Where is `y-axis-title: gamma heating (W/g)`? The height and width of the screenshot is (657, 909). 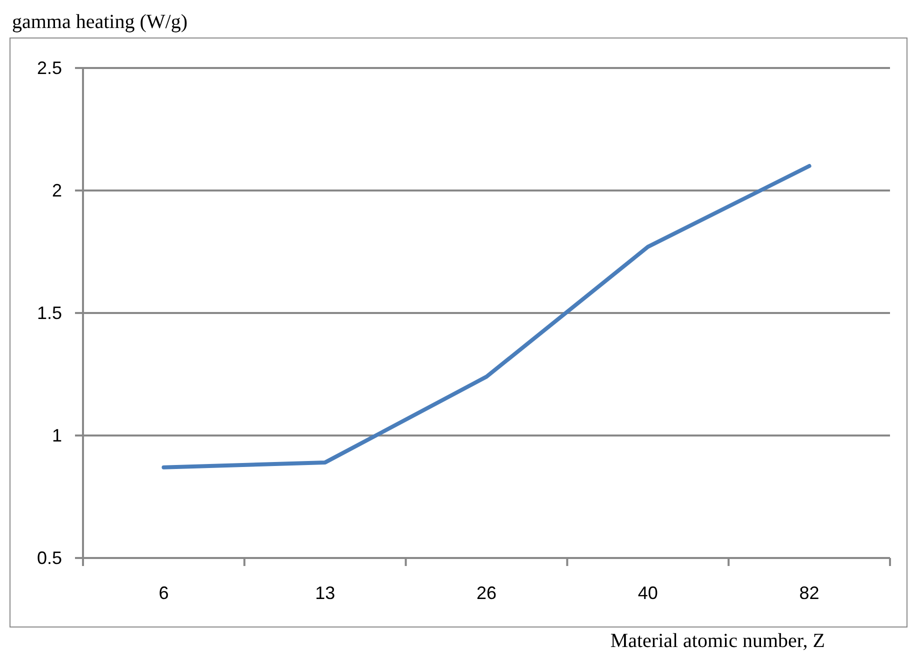
y-axis-title: gamma heating (W/g) is located at coordinates (100, 22).